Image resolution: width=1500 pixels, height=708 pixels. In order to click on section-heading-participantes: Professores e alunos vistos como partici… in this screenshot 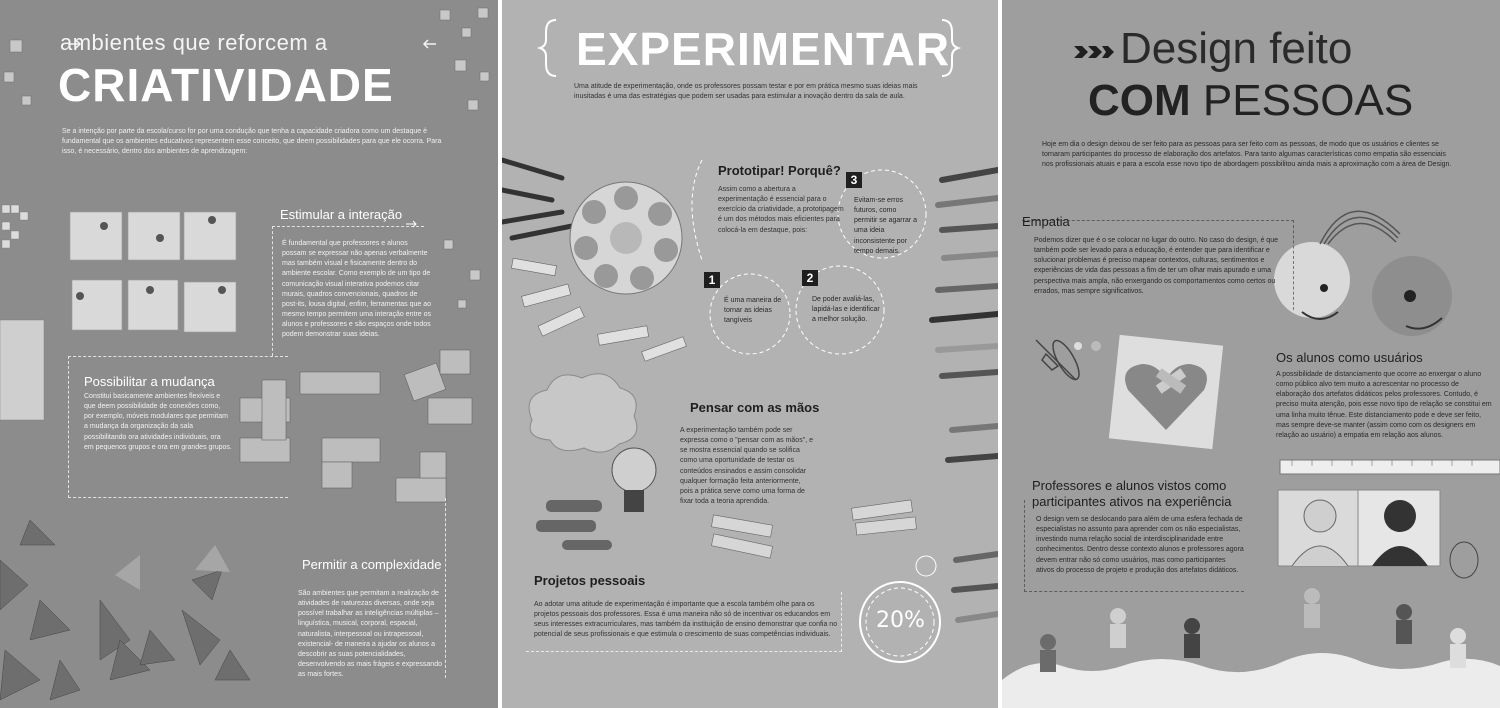, I will do `click(1132, 494)`.